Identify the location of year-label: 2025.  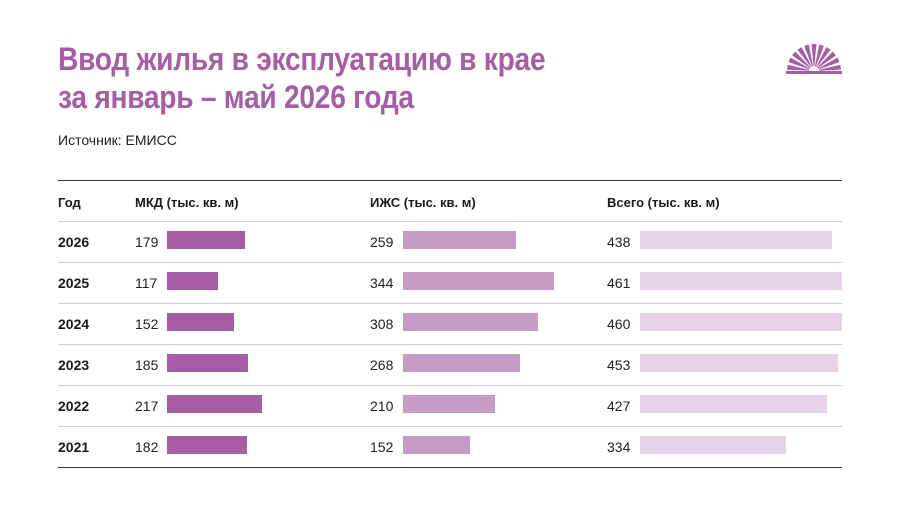
(74, 283).